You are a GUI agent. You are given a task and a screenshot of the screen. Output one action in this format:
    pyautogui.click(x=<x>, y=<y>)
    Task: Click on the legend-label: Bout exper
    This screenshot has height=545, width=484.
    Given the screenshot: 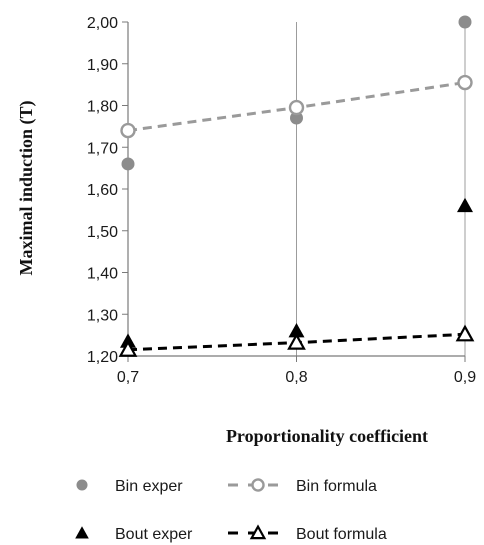 What is the action you would take?
    pyautogui.click(x=154, y=534)
    